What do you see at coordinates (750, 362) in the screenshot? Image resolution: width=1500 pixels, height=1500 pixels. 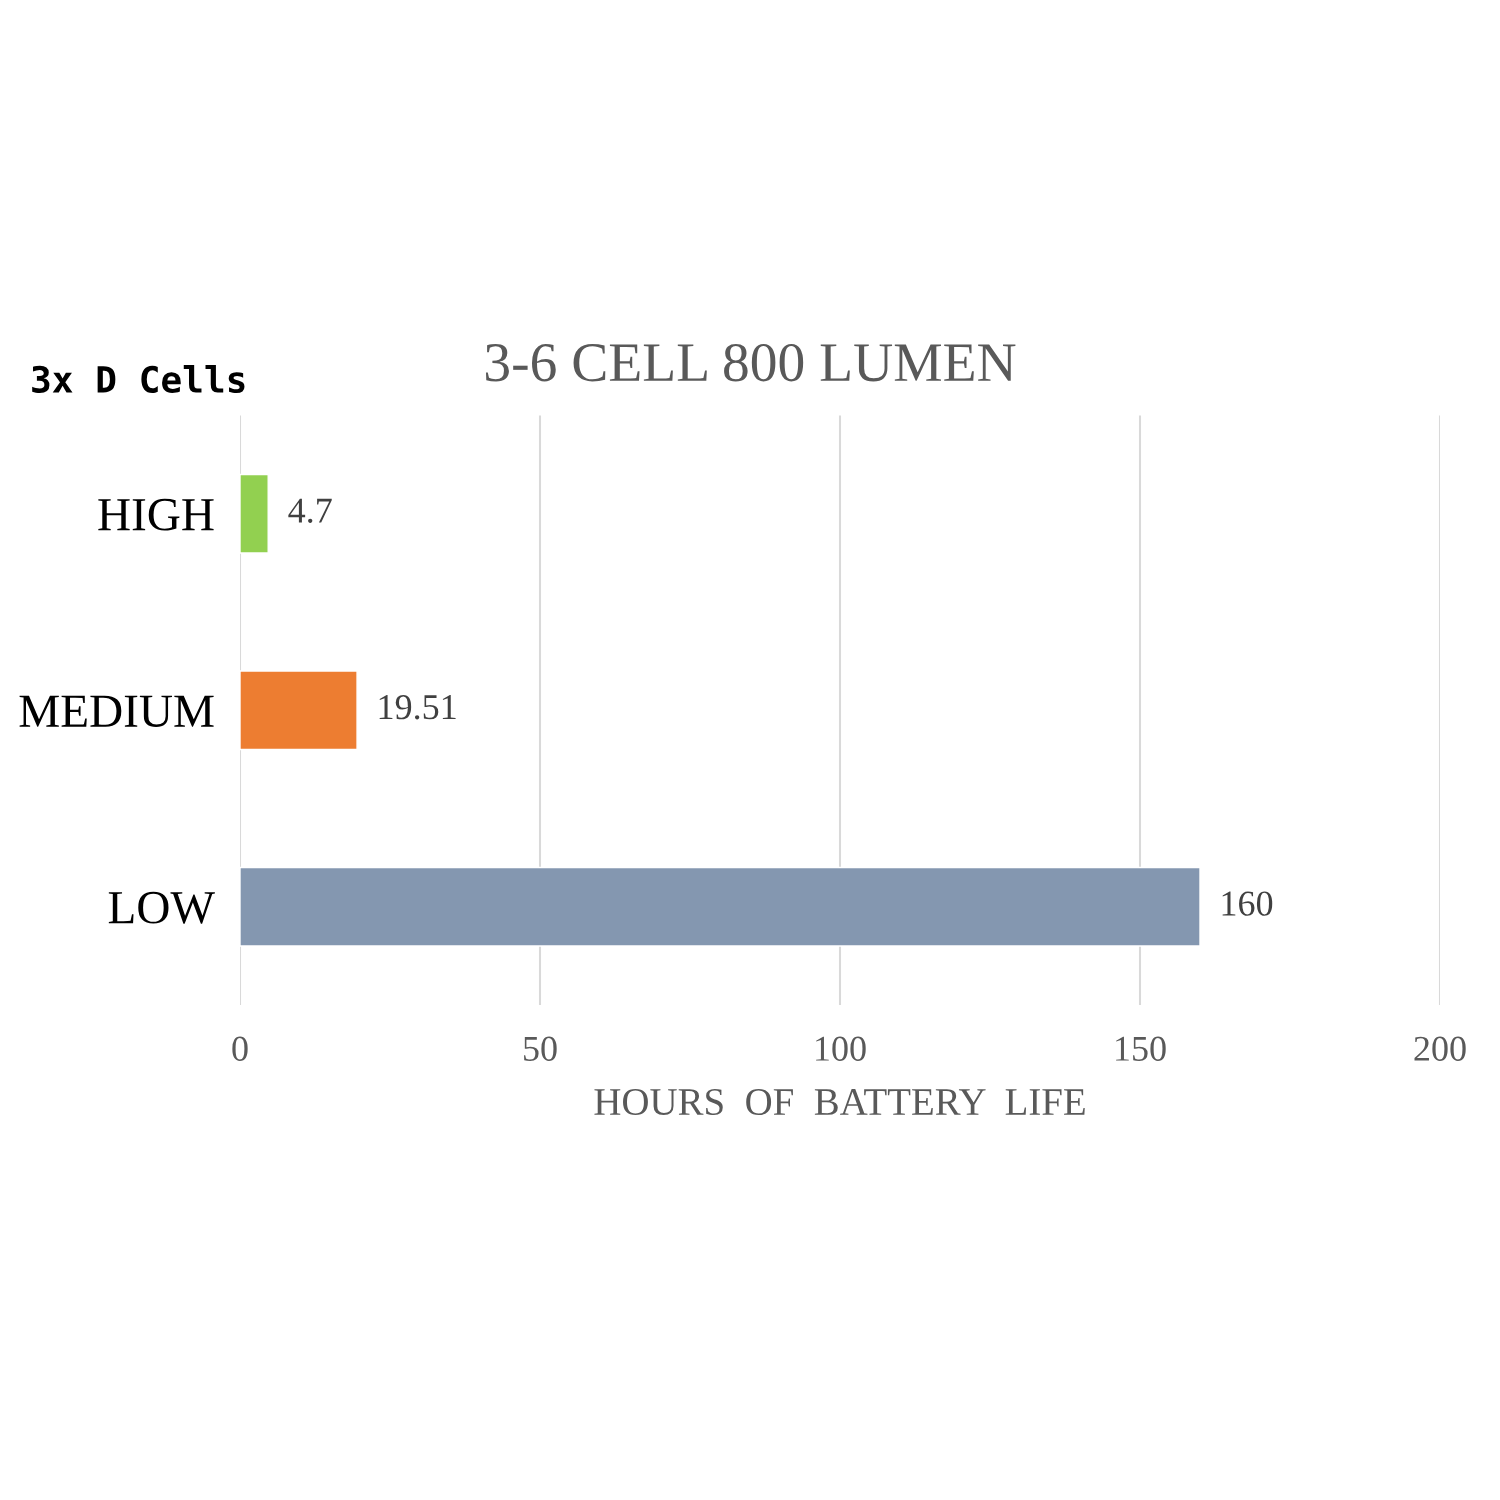 I see `chart-title: 3-6 CELL 800 LUMEN` at bounding box center [750, 362].